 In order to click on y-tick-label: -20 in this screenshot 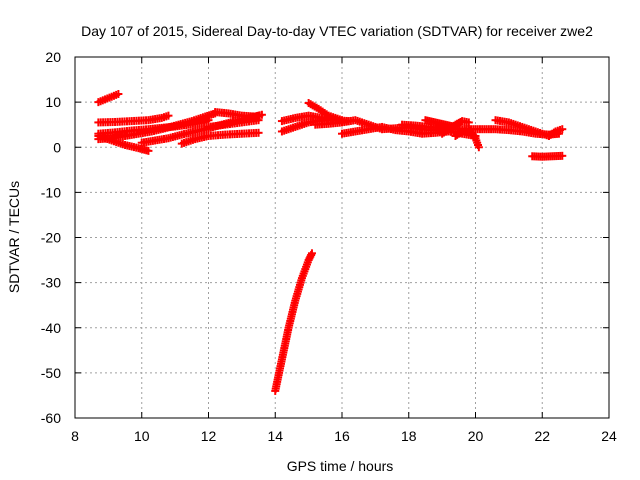, I will do `click(51, 238)`.